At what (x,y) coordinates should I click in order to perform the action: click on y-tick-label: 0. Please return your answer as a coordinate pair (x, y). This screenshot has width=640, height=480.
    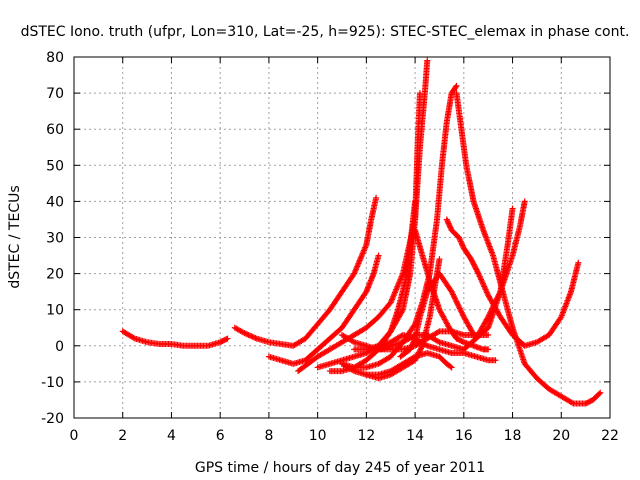
    Looking at the image, I should click on (59, 347).